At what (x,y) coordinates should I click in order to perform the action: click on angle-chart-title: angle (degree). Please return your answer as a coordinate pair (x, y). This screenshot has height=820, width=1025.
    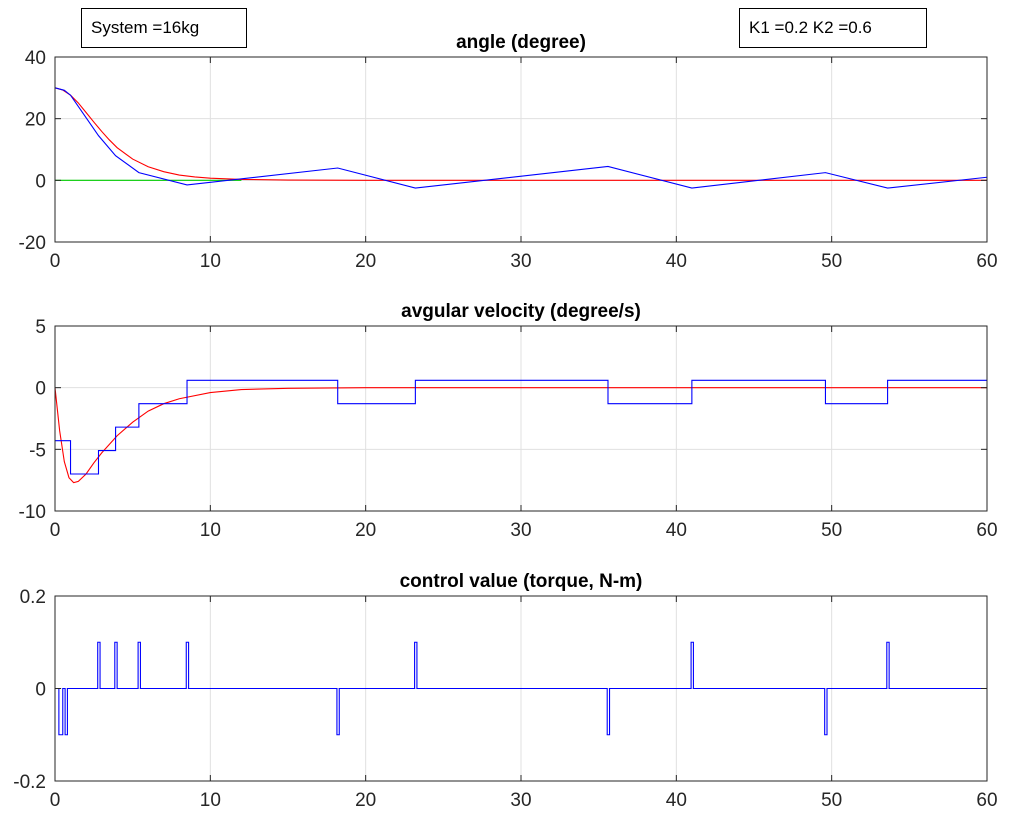
    Looking at the image, I should click on (521, 42).